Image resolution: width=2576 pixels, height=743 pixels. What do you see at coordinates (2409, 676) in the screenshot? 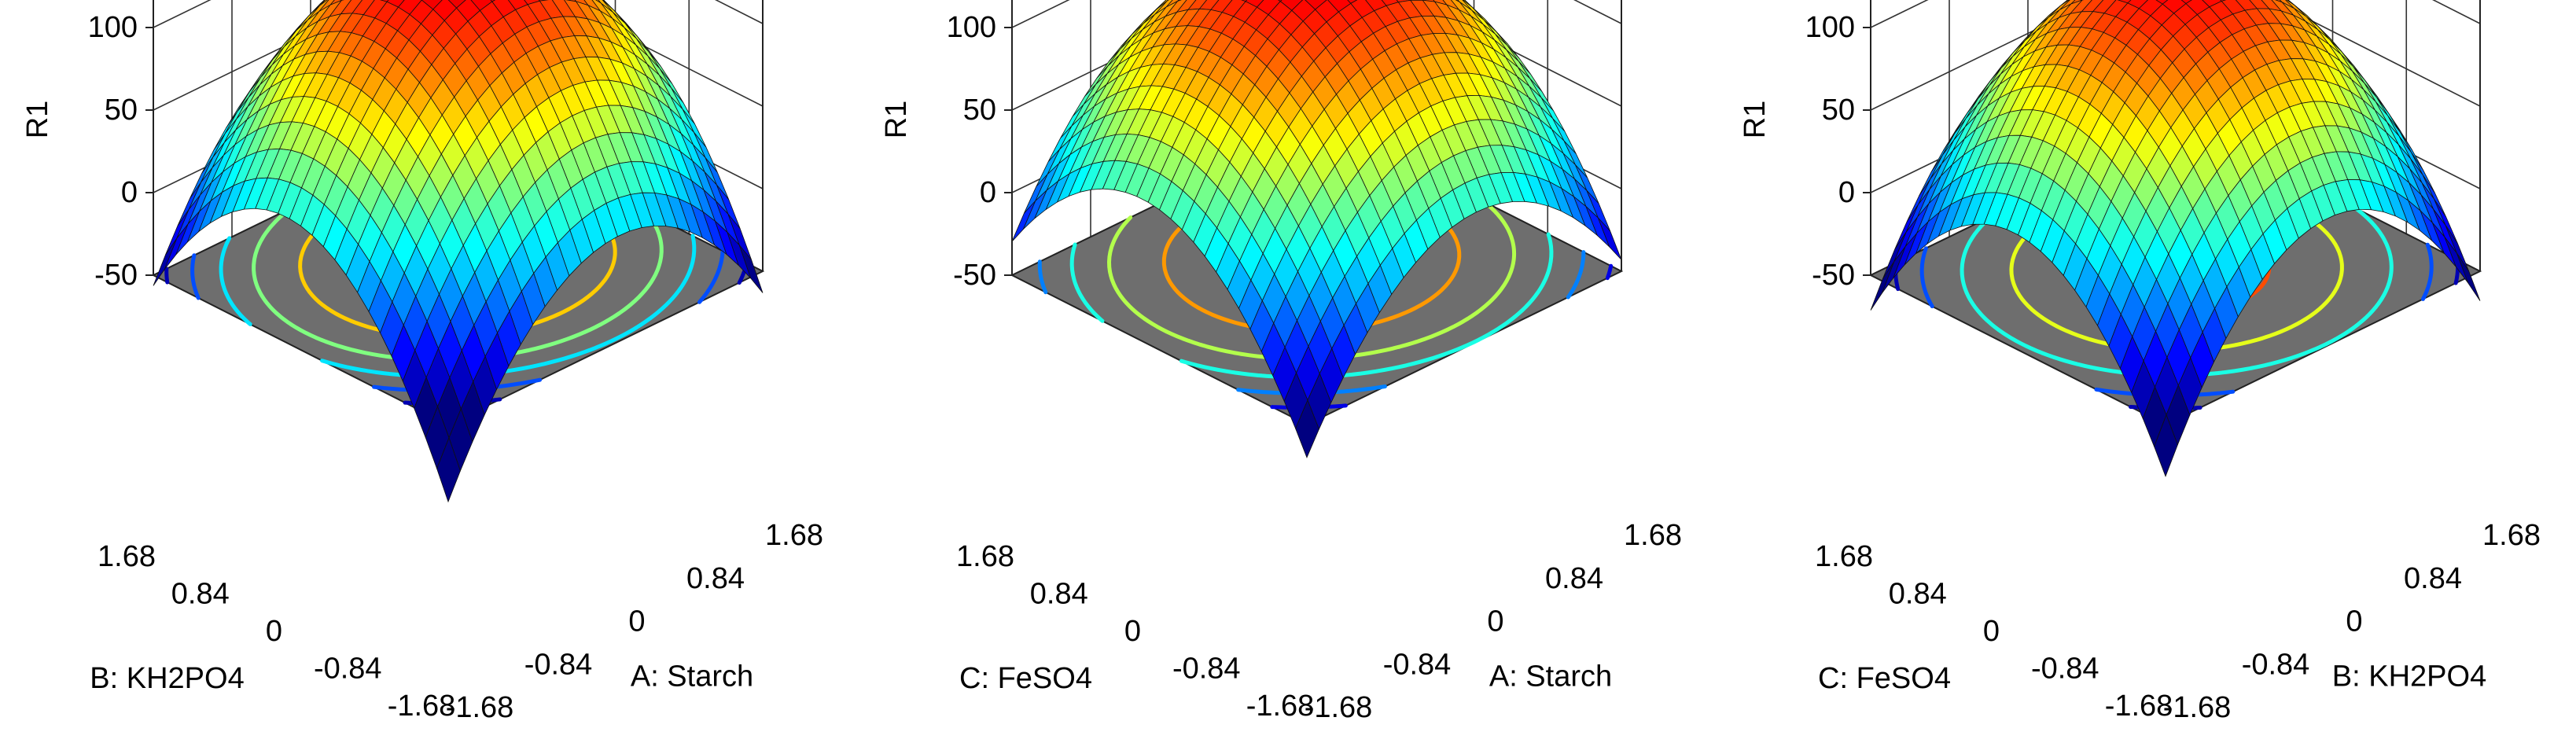
I see `x-axis-title: B: KH2PO4` at bounding box center [2409, 676].